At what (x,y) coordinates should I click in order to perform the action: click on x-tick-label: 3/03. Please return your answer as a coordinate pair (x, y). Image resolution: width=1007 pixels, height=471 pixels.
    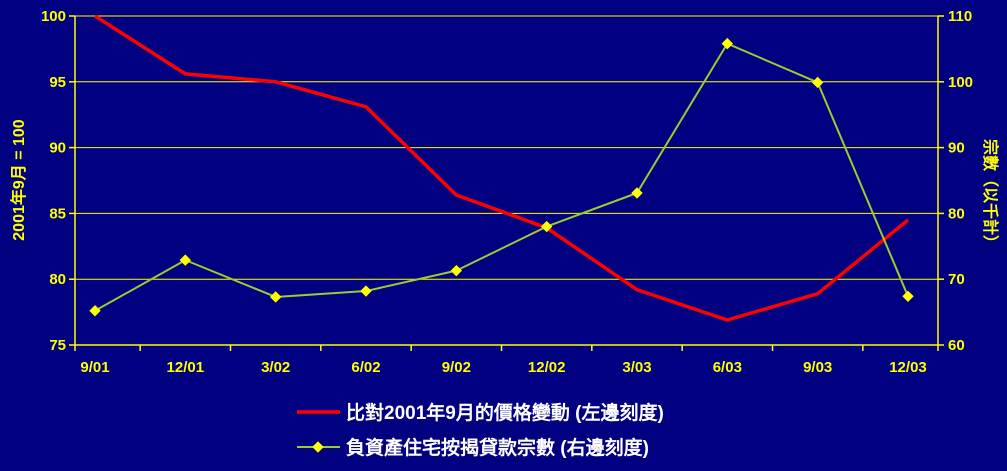
    Looking at the image, I should click on (636, 367).